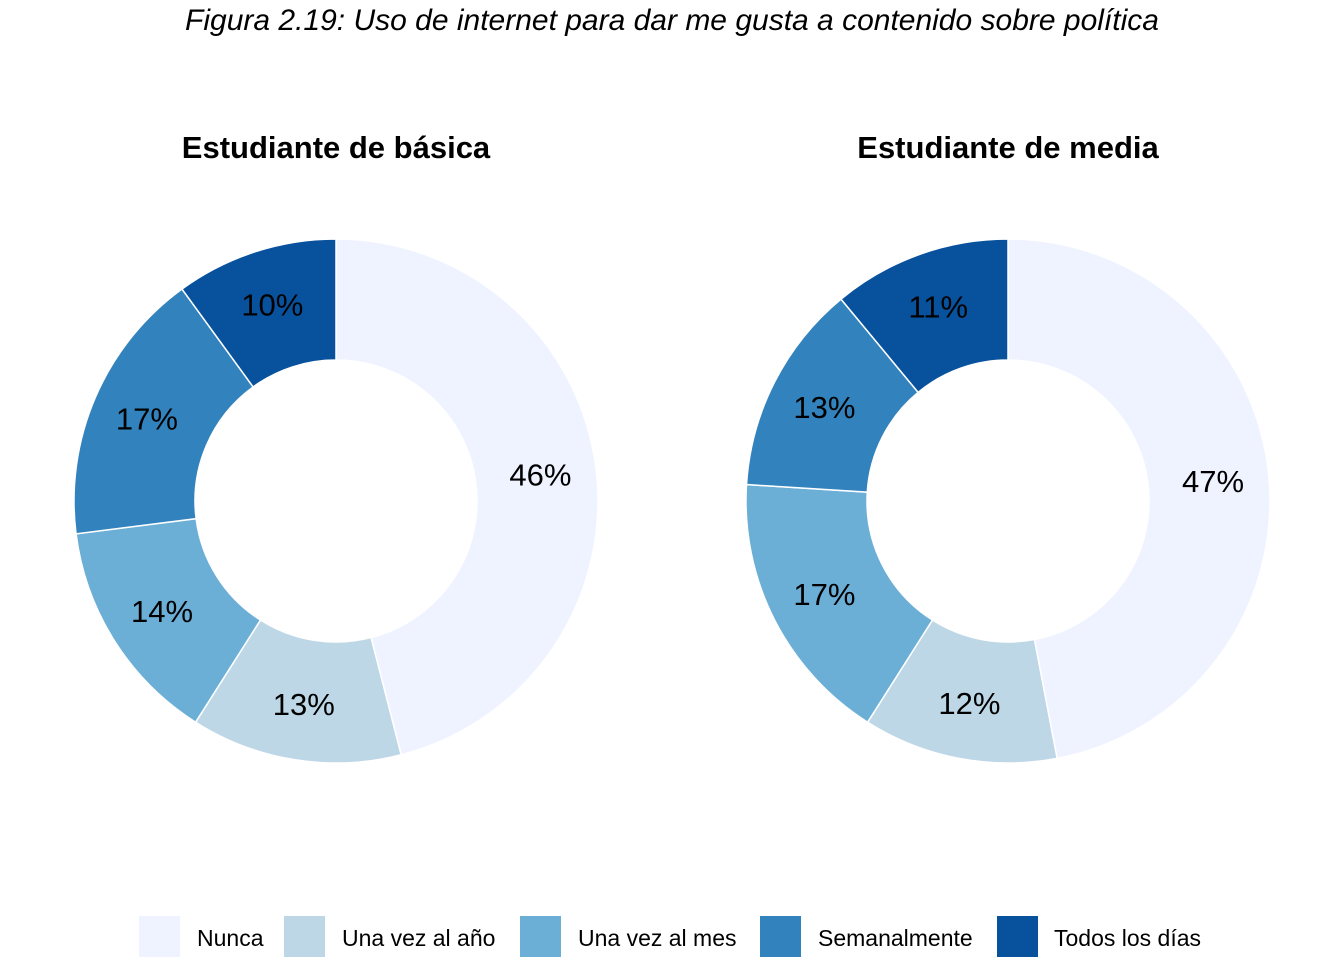 The image size is (1344, 960). Describe the element at coordinates (969, 703) in the screenshot. I see `slice-label-una-vez-al-ano: 12%` at that location.